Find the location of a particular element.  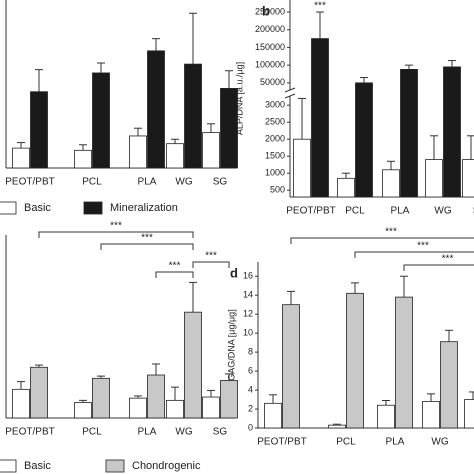

y-tick-label: 6 is located at coordinates (250, 370).